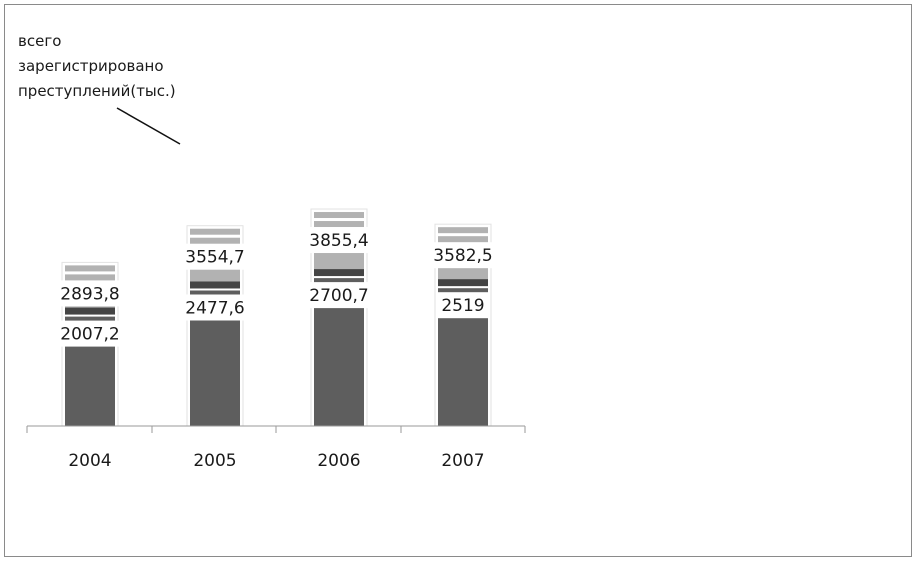  I want to click on data-label-total-2005-background, so click(215, 256).